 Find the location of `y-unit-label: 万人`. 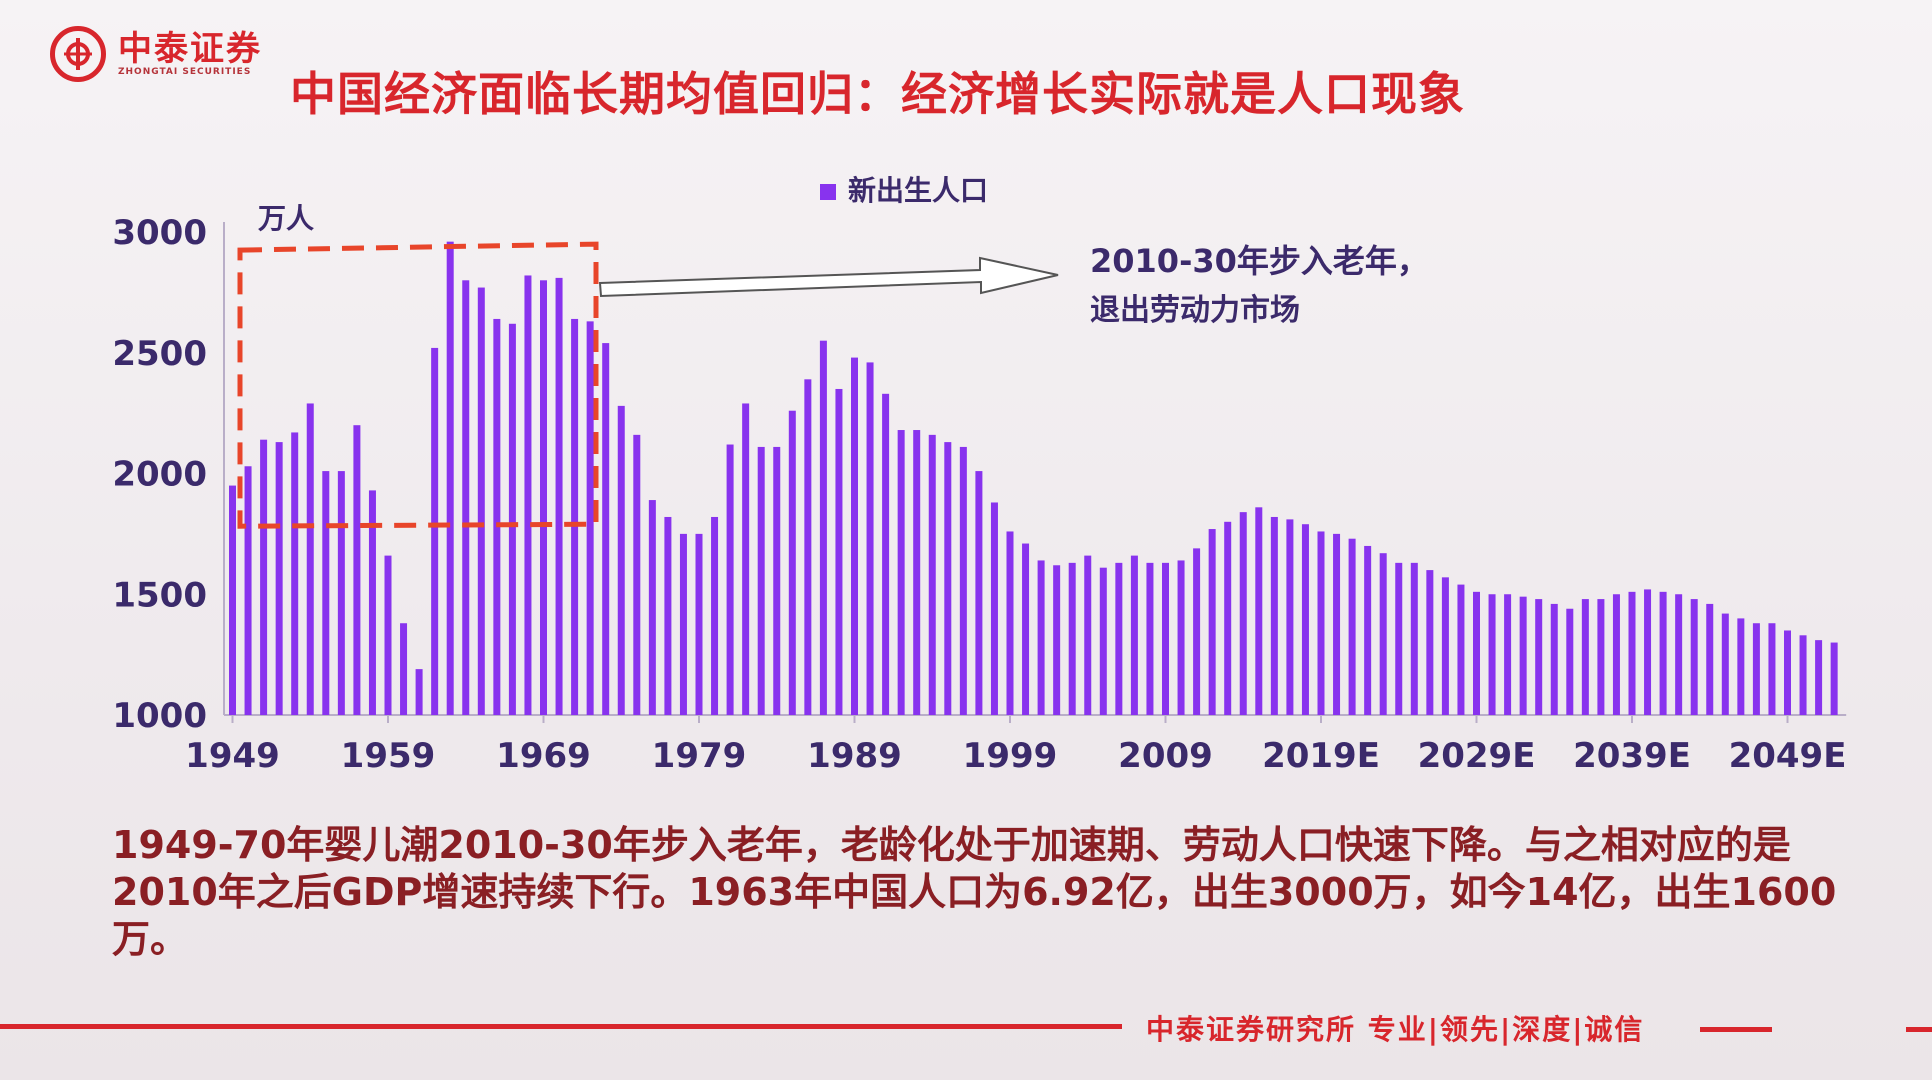

y-unit-label: 万人 is located at coordinates (286, 218).